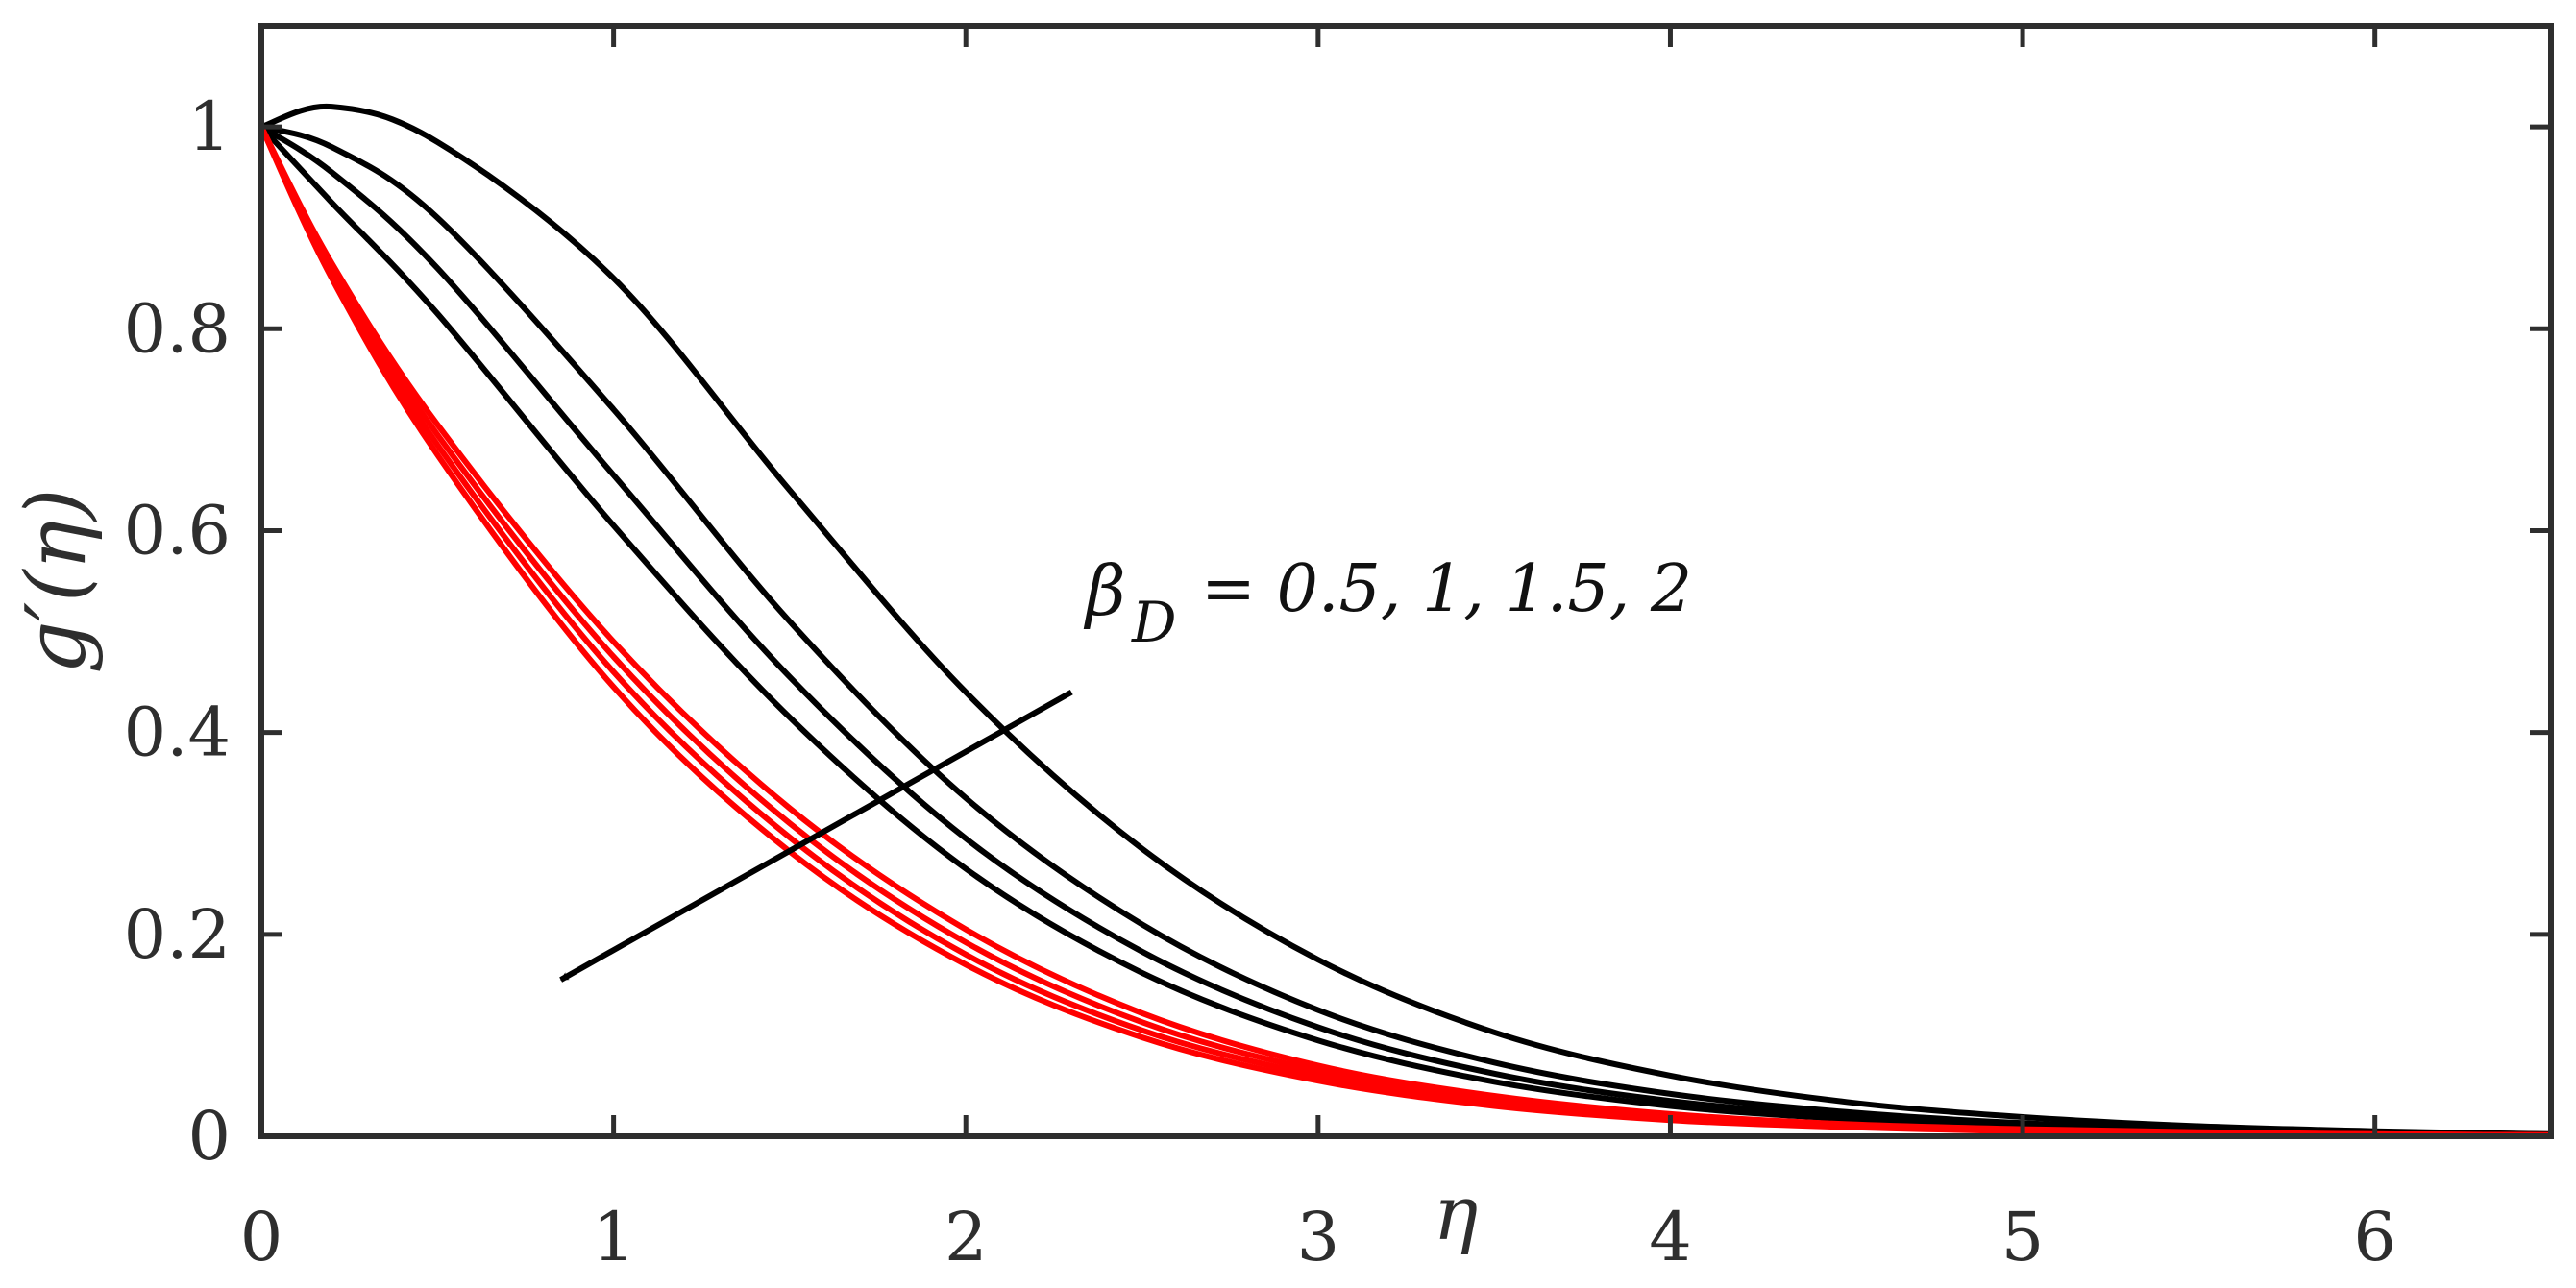  I want to click on beta-annotation: β D = 0.5, 1, 1.5, 2, so click(1125, 766).